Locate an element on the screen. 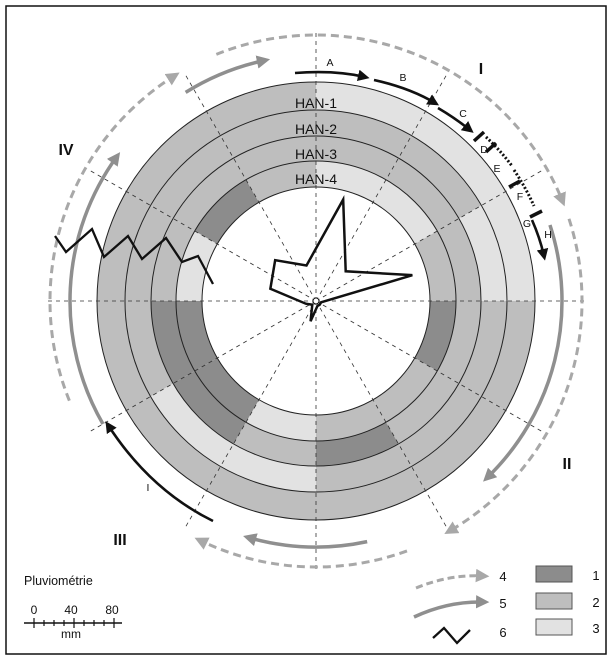 The width and height of the screenshot is (612, 660). rose-center-mark is located at coordinates (316, 301).